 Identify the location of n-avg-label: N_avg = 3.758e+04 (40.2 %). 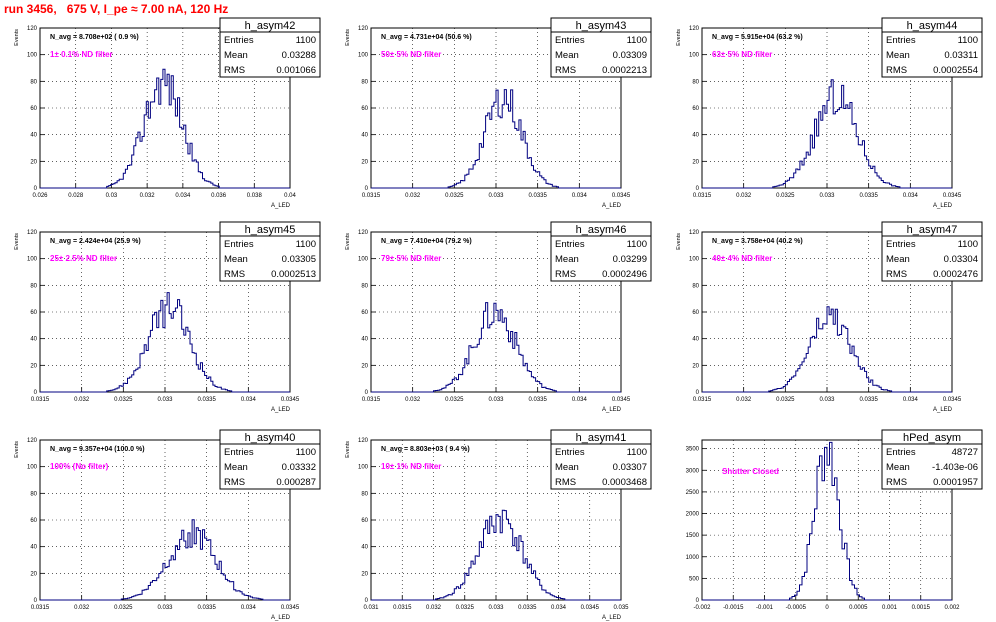
(757, 241).